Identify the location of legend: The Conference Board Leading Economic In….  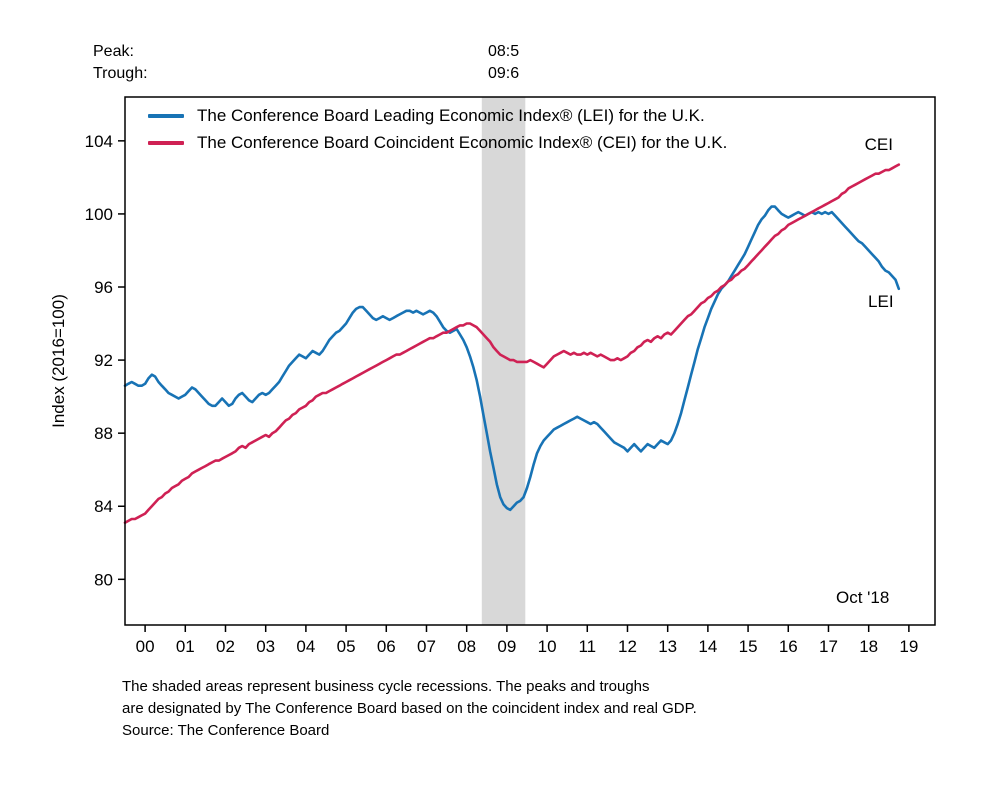
(437, 129).